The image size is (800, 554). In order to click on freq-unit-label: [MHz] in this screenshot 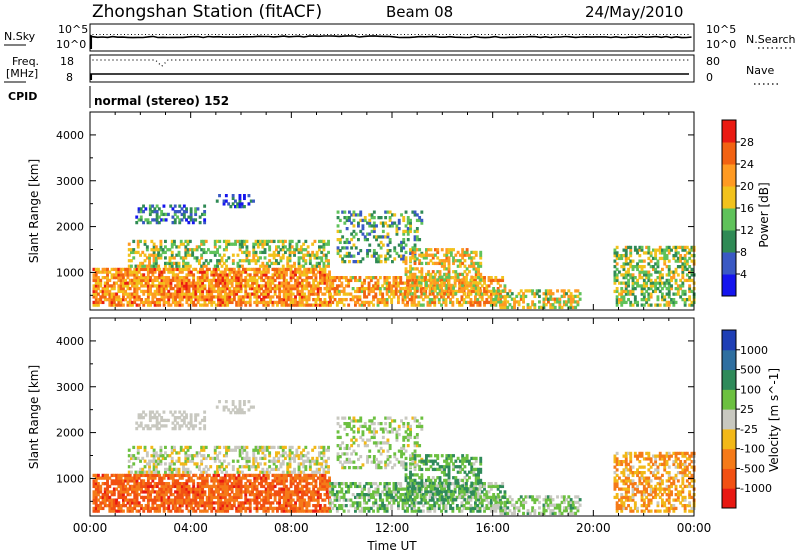, I will do `click(22, 73)`.